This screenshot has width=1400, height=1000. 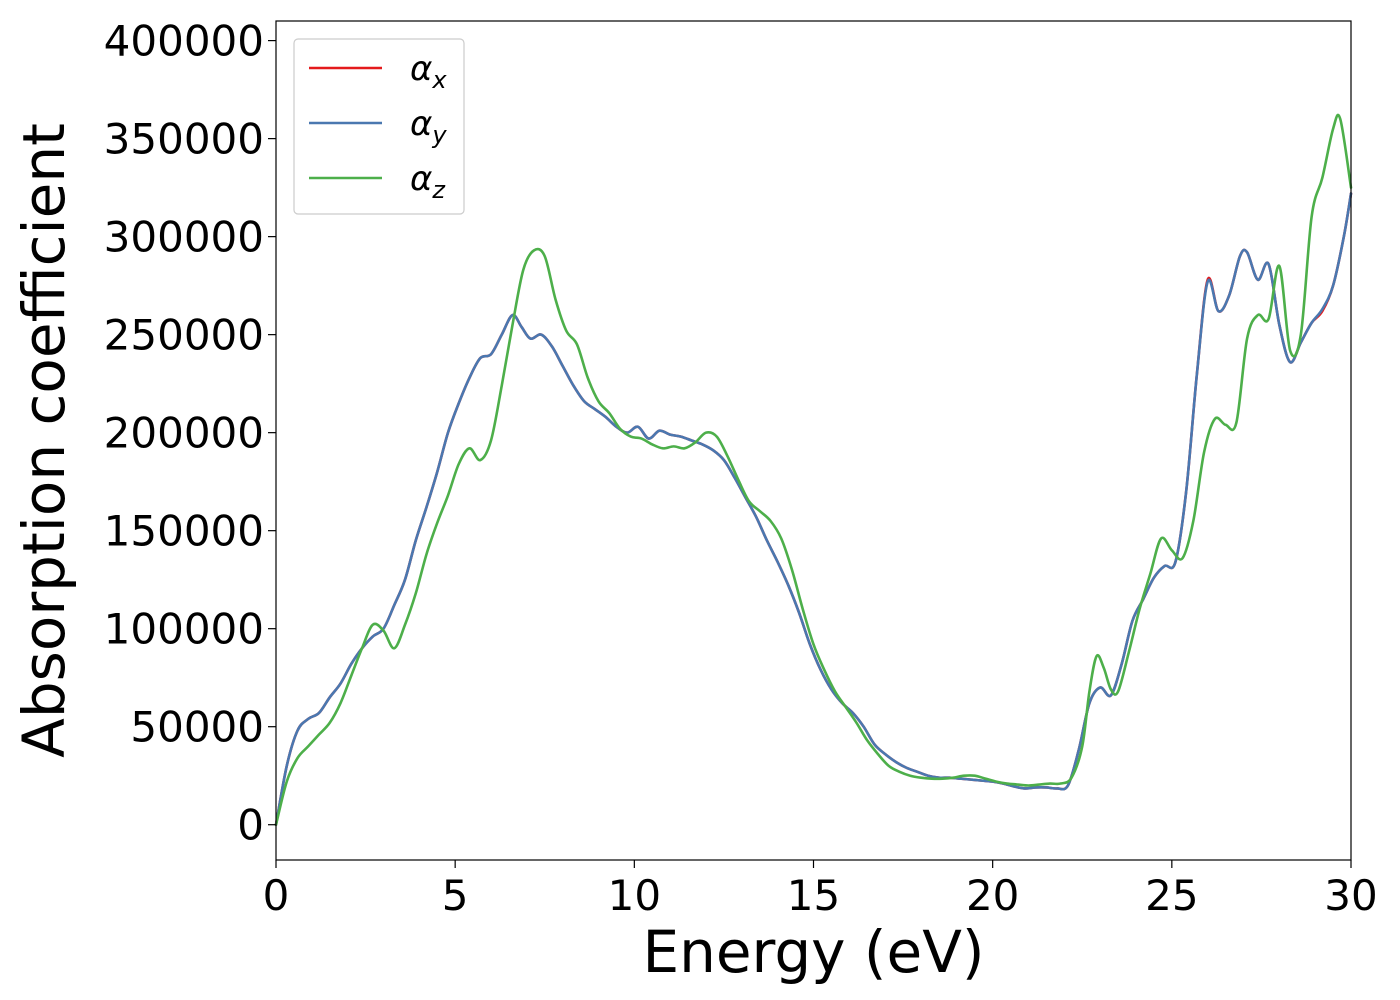 I want to click on y-tick-label: 150000, so click(x=184, y=531).